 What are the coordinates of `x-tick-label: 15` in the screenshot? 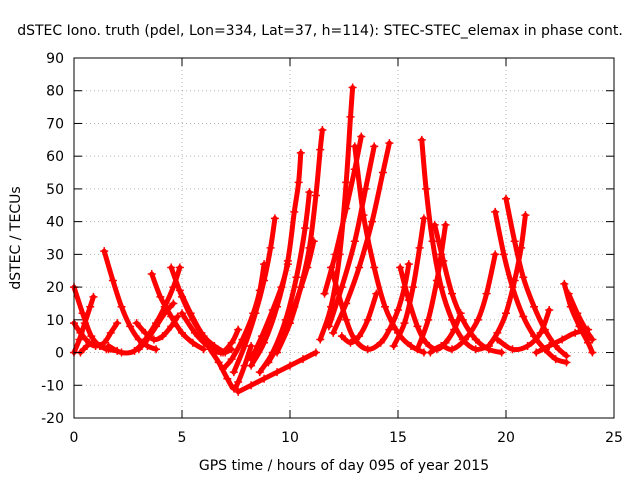 It's located at (398, 438).